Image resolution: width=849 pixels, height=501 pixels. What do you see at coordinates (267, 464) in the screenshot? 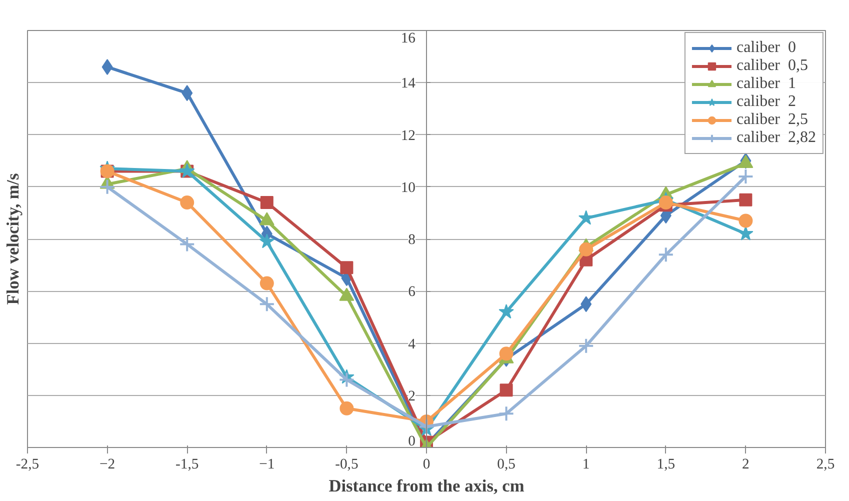
I see `x-tick-label: −1` at bounding box center [267, 464].